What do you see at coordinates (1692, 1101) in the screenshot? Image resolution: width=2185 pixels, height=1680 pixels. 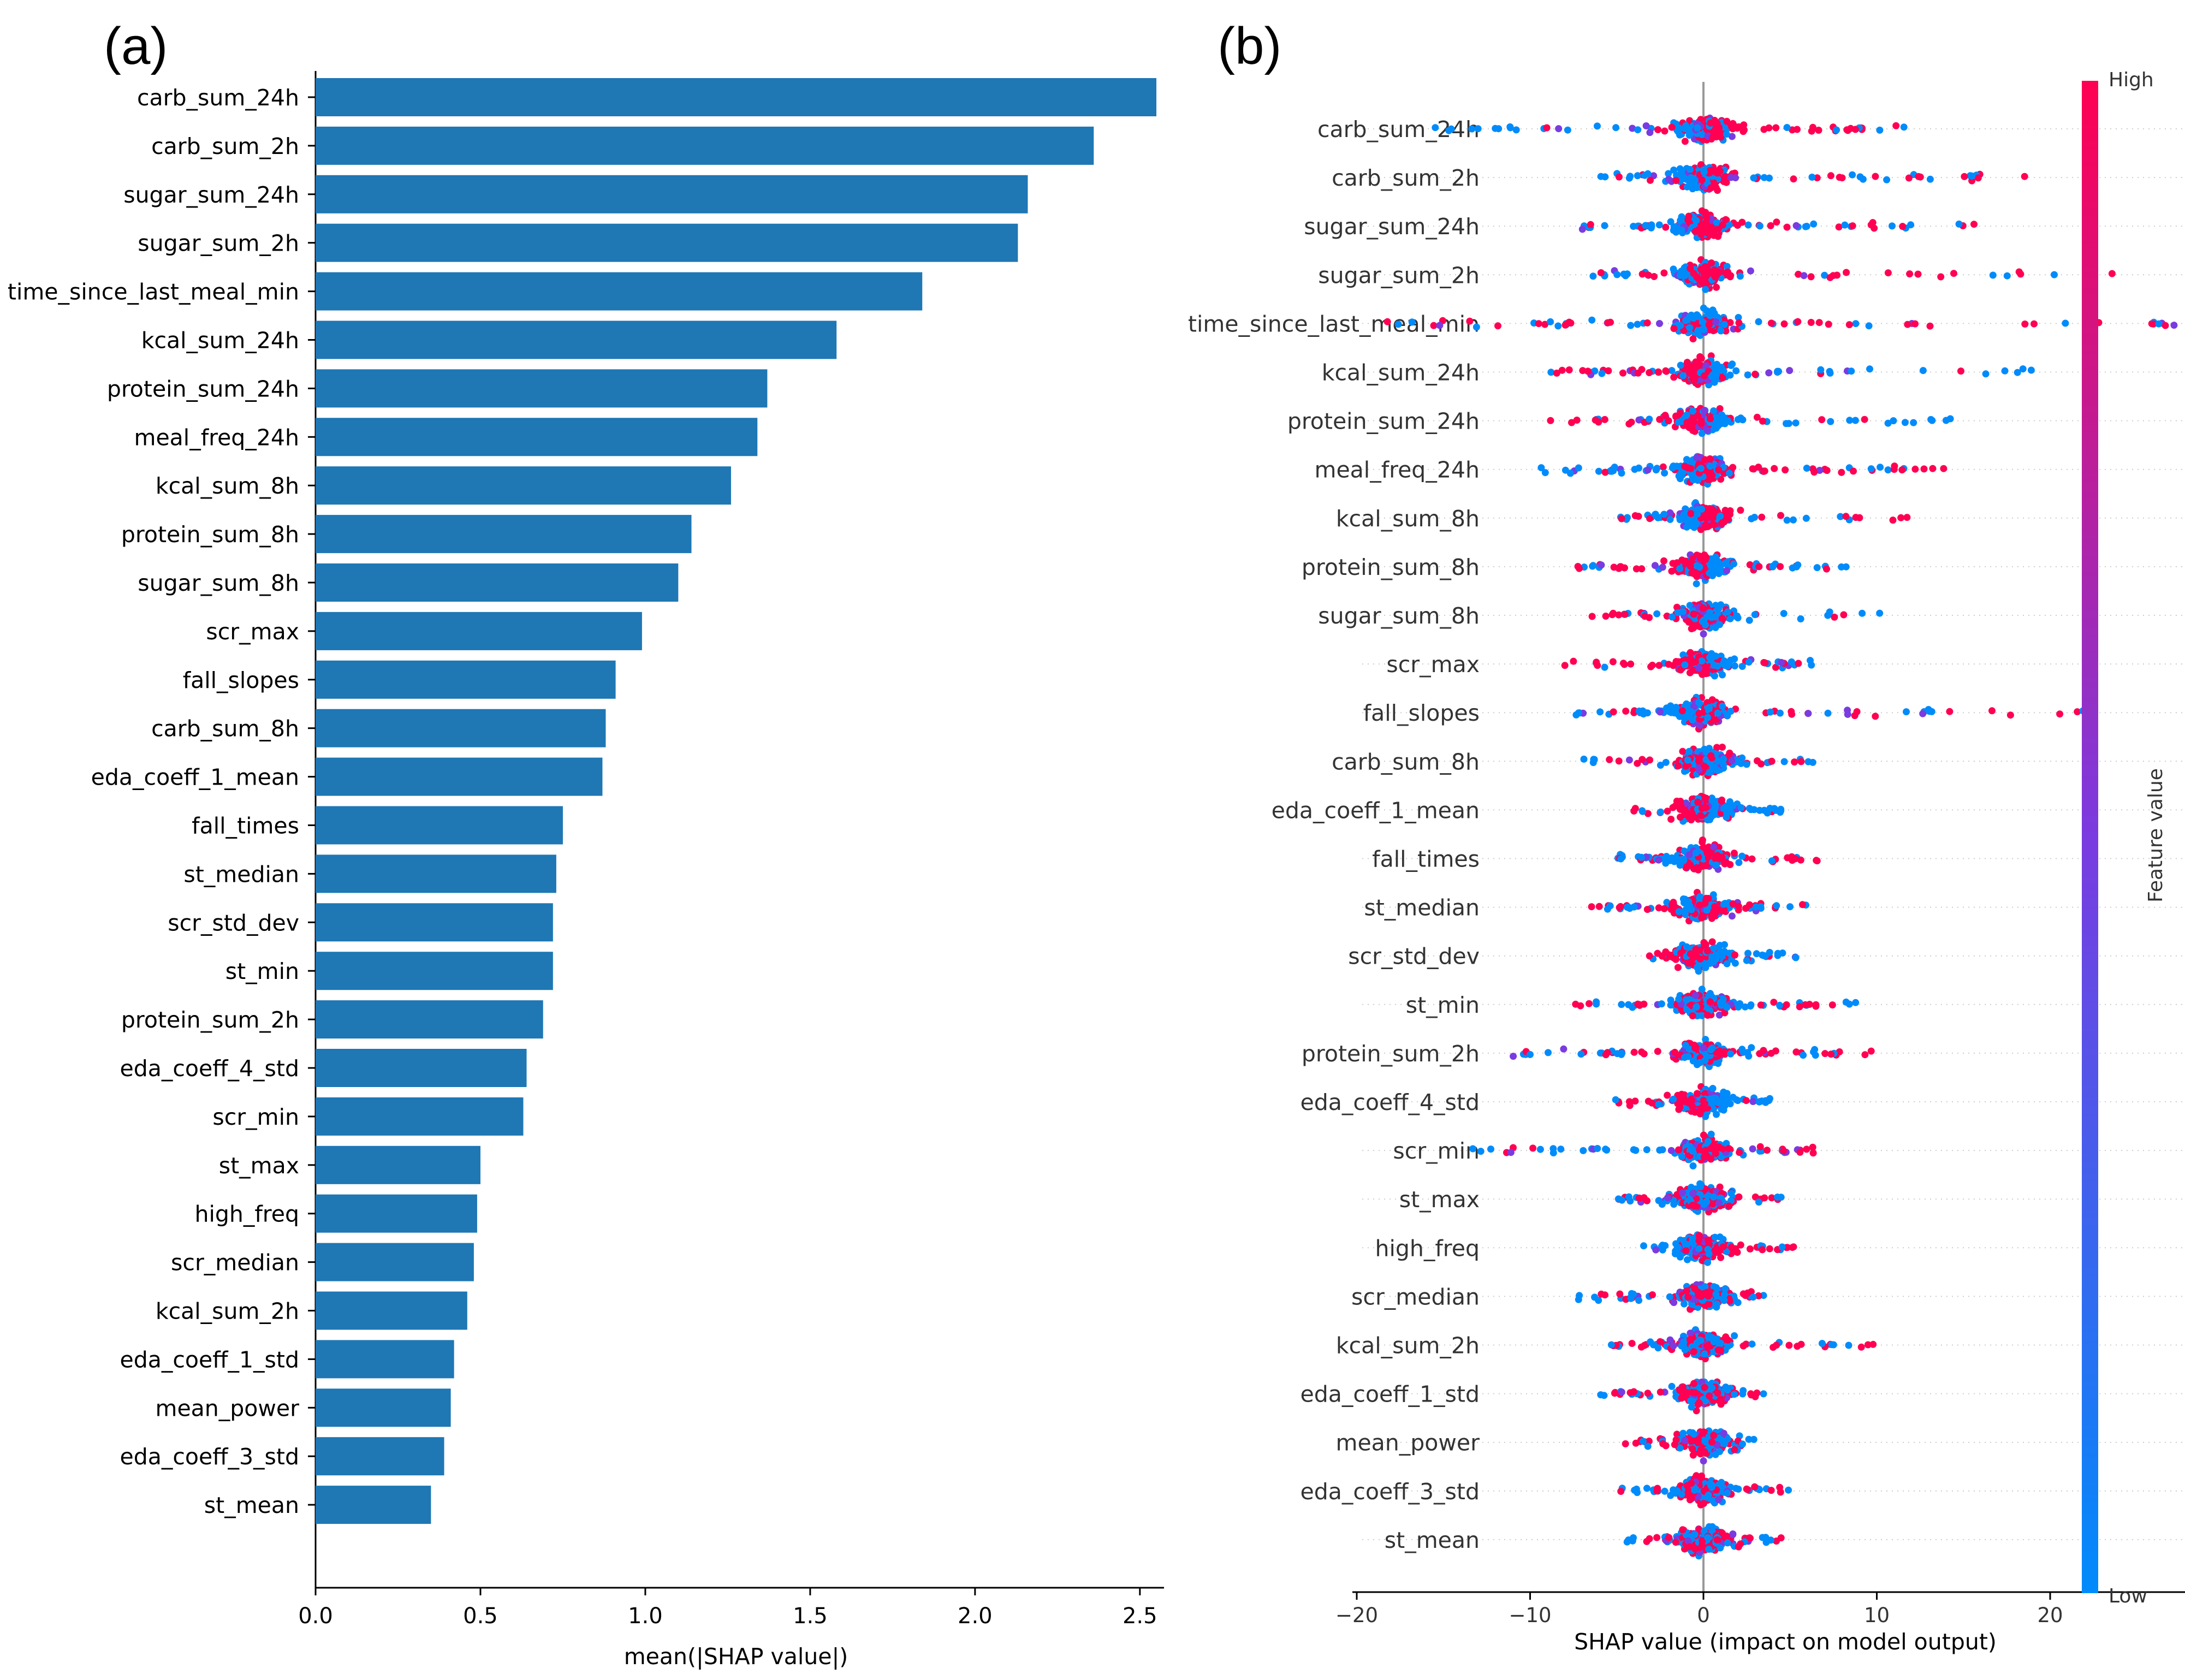 I see `beeswarm-row-eda_coeff_4_std` at bounding box center [1692, 1101].